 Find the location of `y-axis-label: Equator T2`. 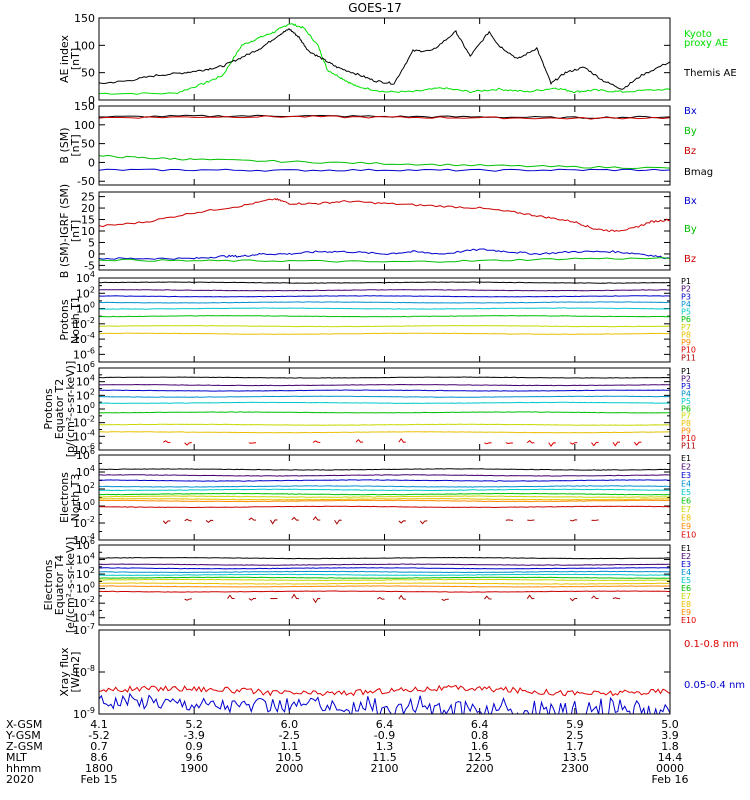

y-axis-label: Equator T2 is located at coordinates (59, 409).